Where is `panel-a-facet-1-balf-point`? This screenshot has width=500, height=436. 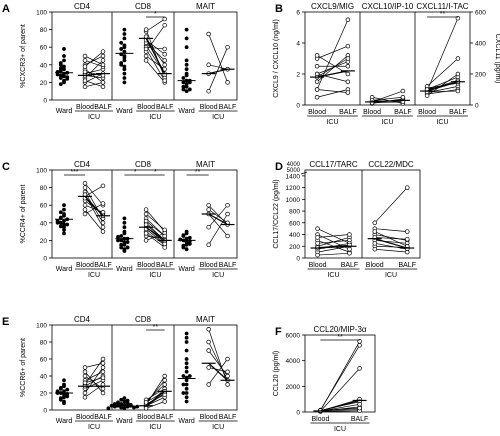
panel-a-facet-1-balf-point is located at coordinates (103, 51).